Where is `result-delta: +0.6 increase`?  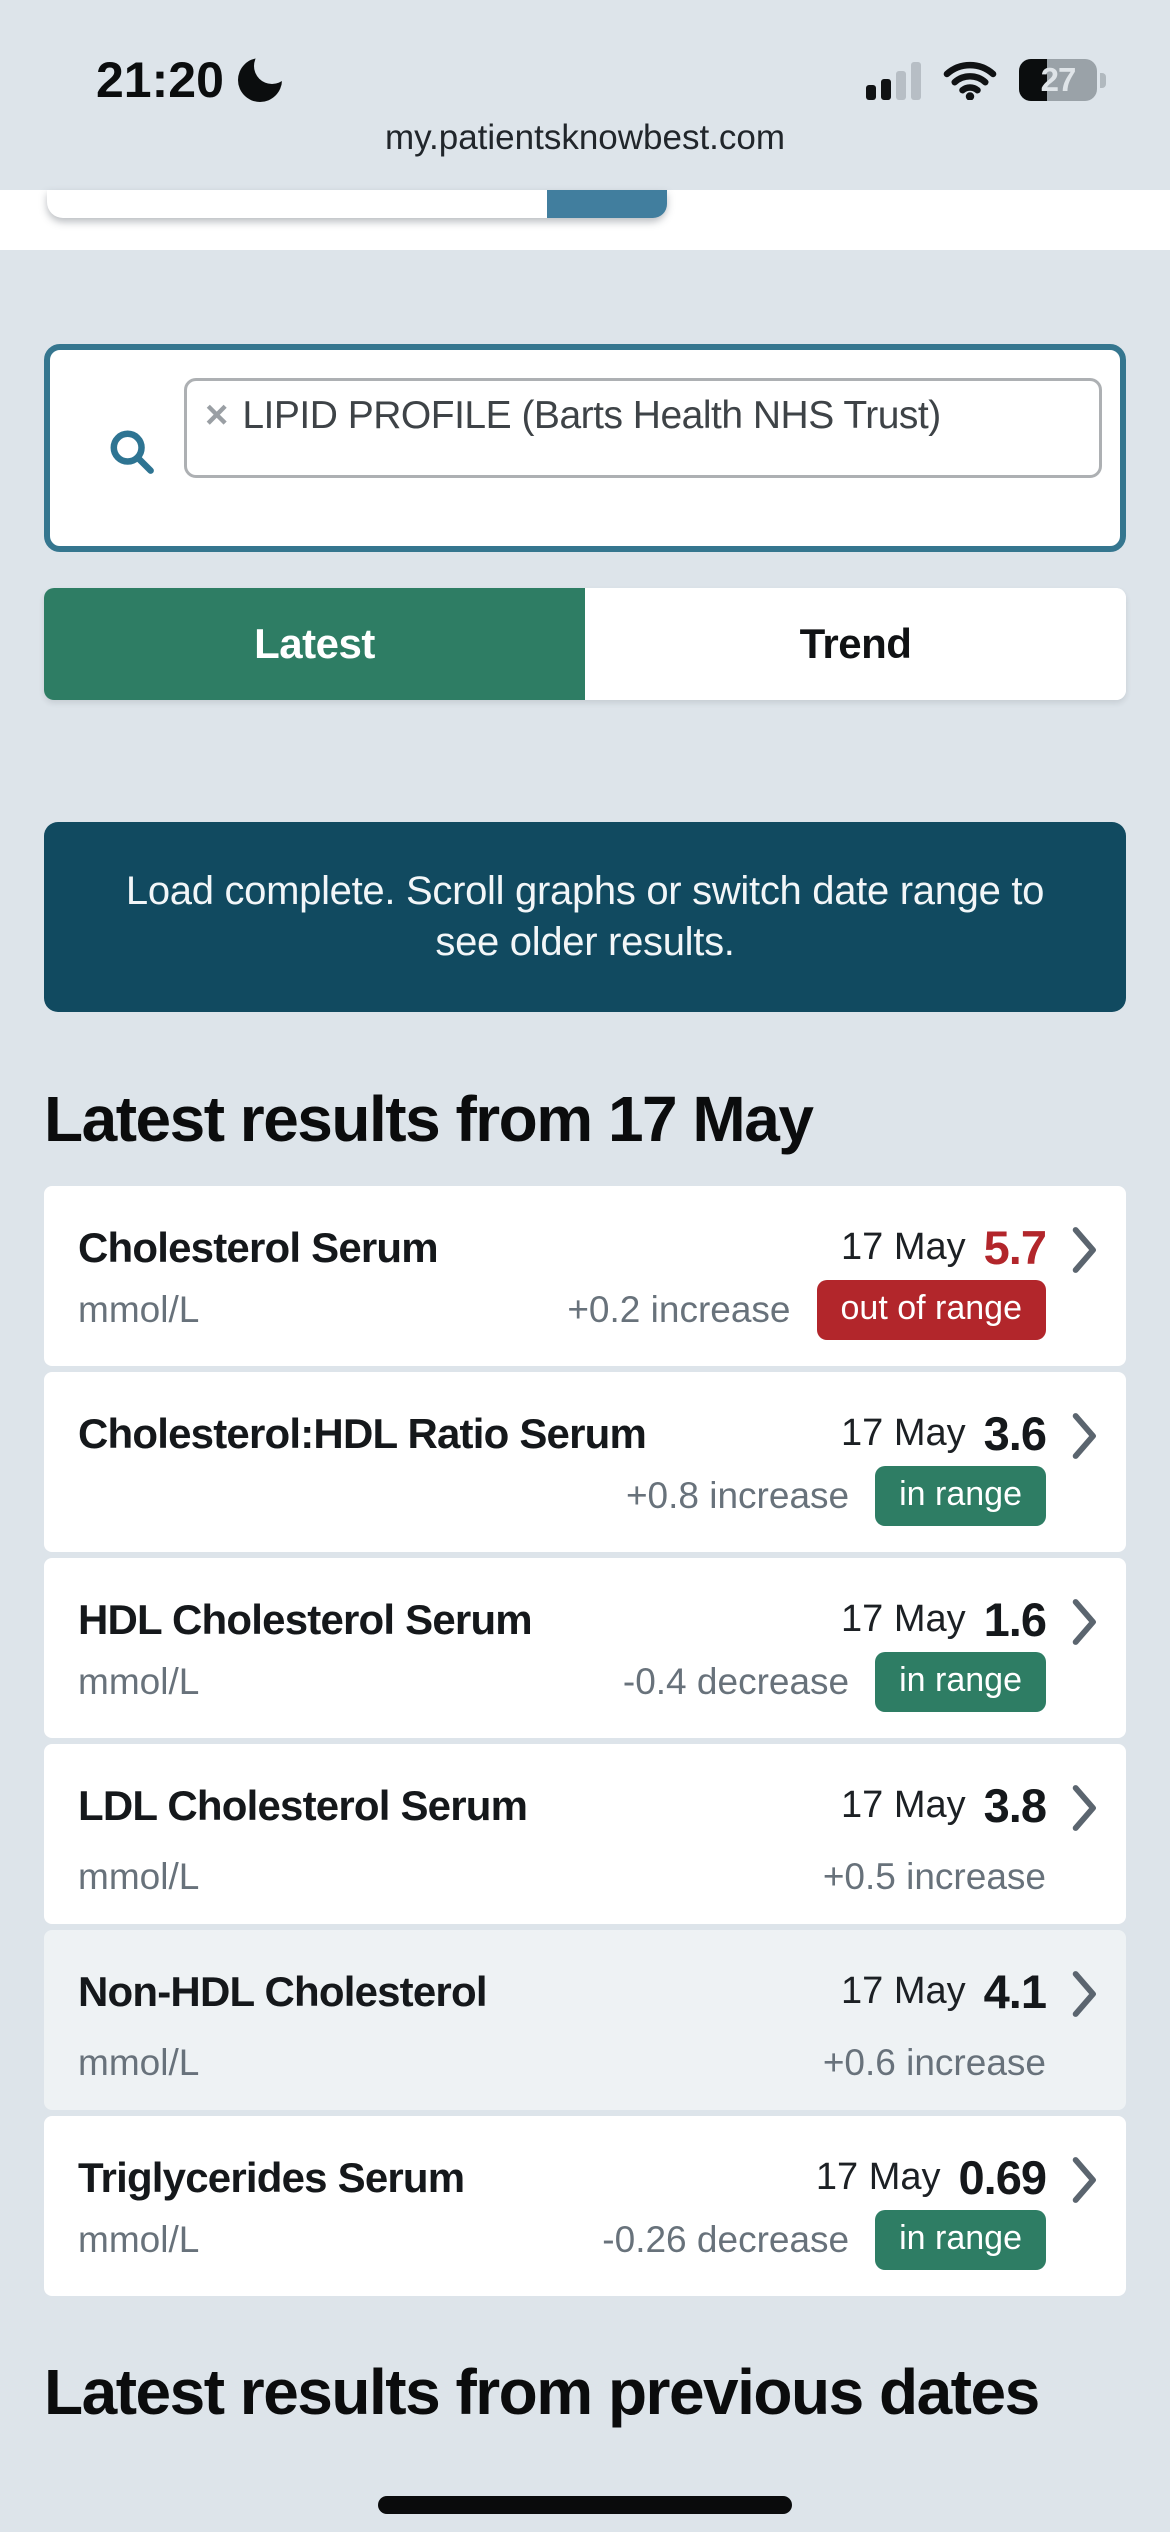 result-delta: +0.6 increase is located at coordinates (934, 2063).